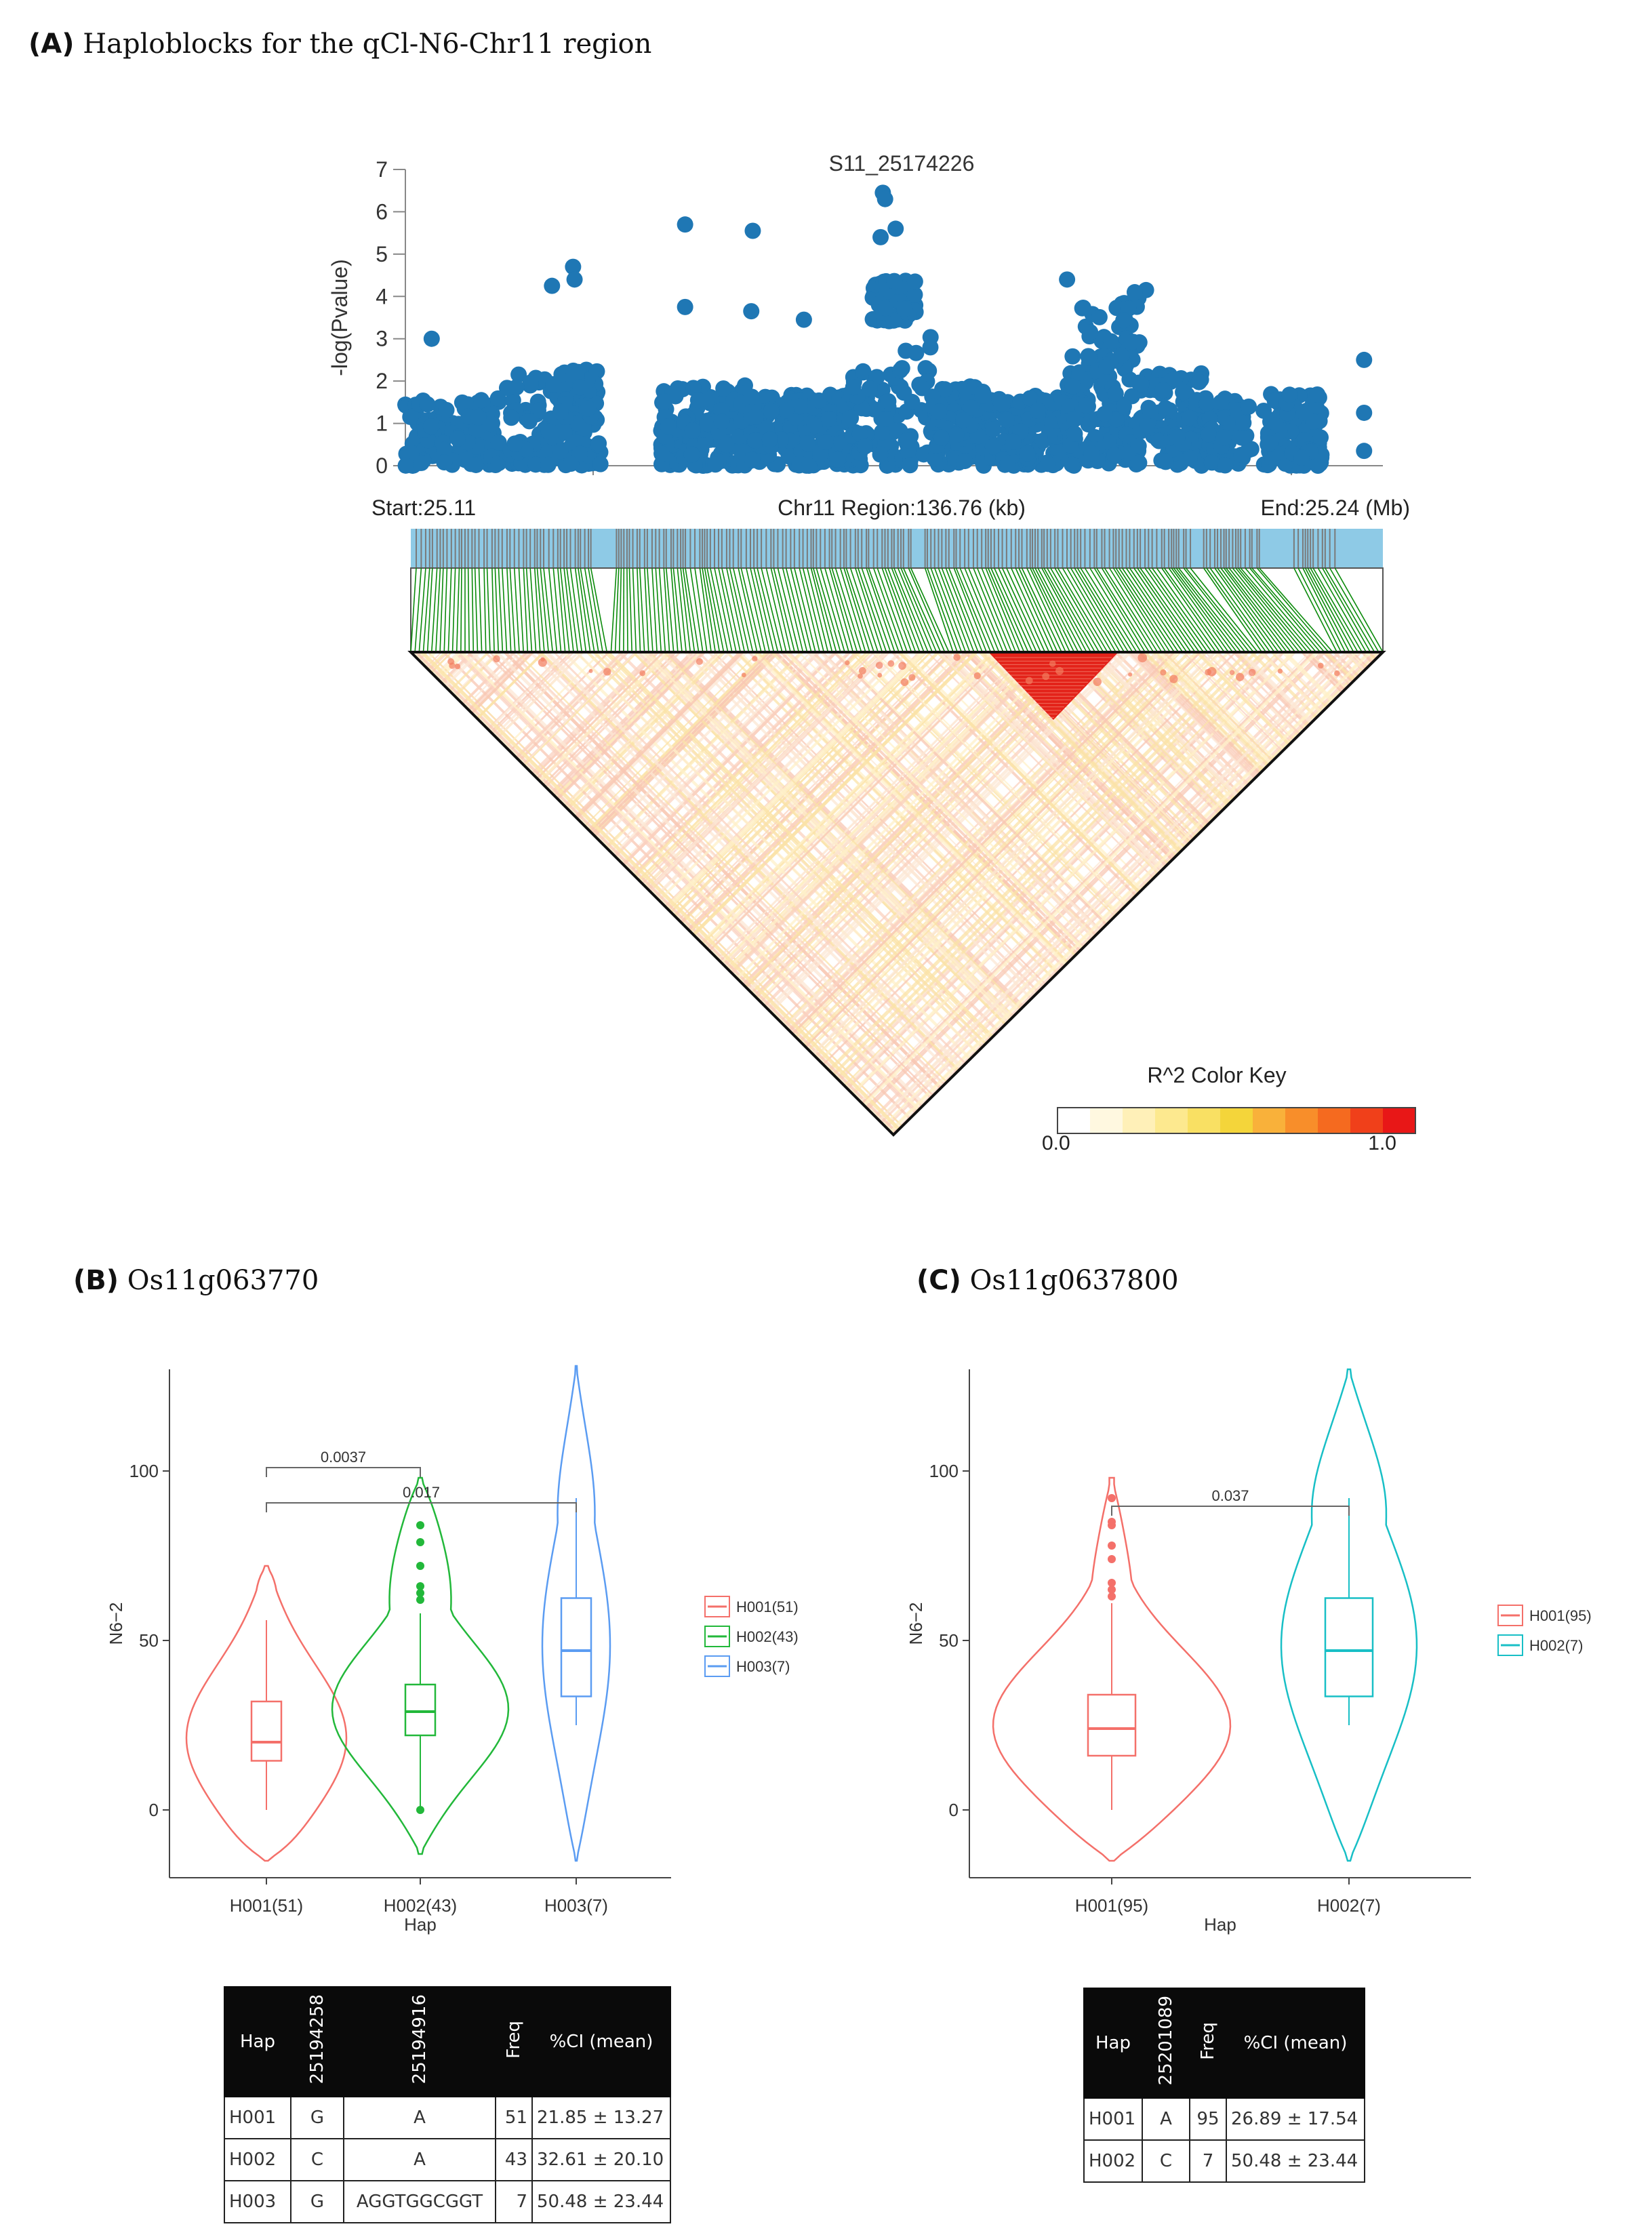 Image resolution: width=1652 pixels, height=2237 pixels. I want to click on ld-triangle-outline, so click(896, 894).